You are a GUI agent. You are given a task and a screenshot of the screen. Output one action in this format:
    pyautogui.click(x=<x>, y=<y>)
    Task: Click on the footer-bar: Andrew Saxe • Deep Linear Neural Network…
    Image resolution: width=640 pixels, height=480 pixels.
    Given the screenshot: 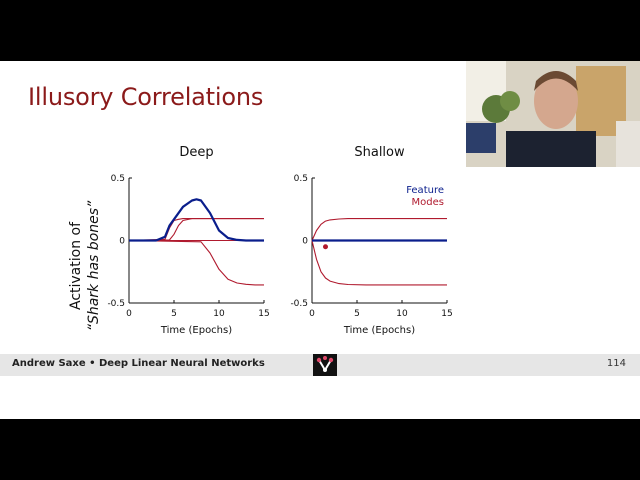 What is the action you would take?
    pyautogui.click(x=320, y=365)
    